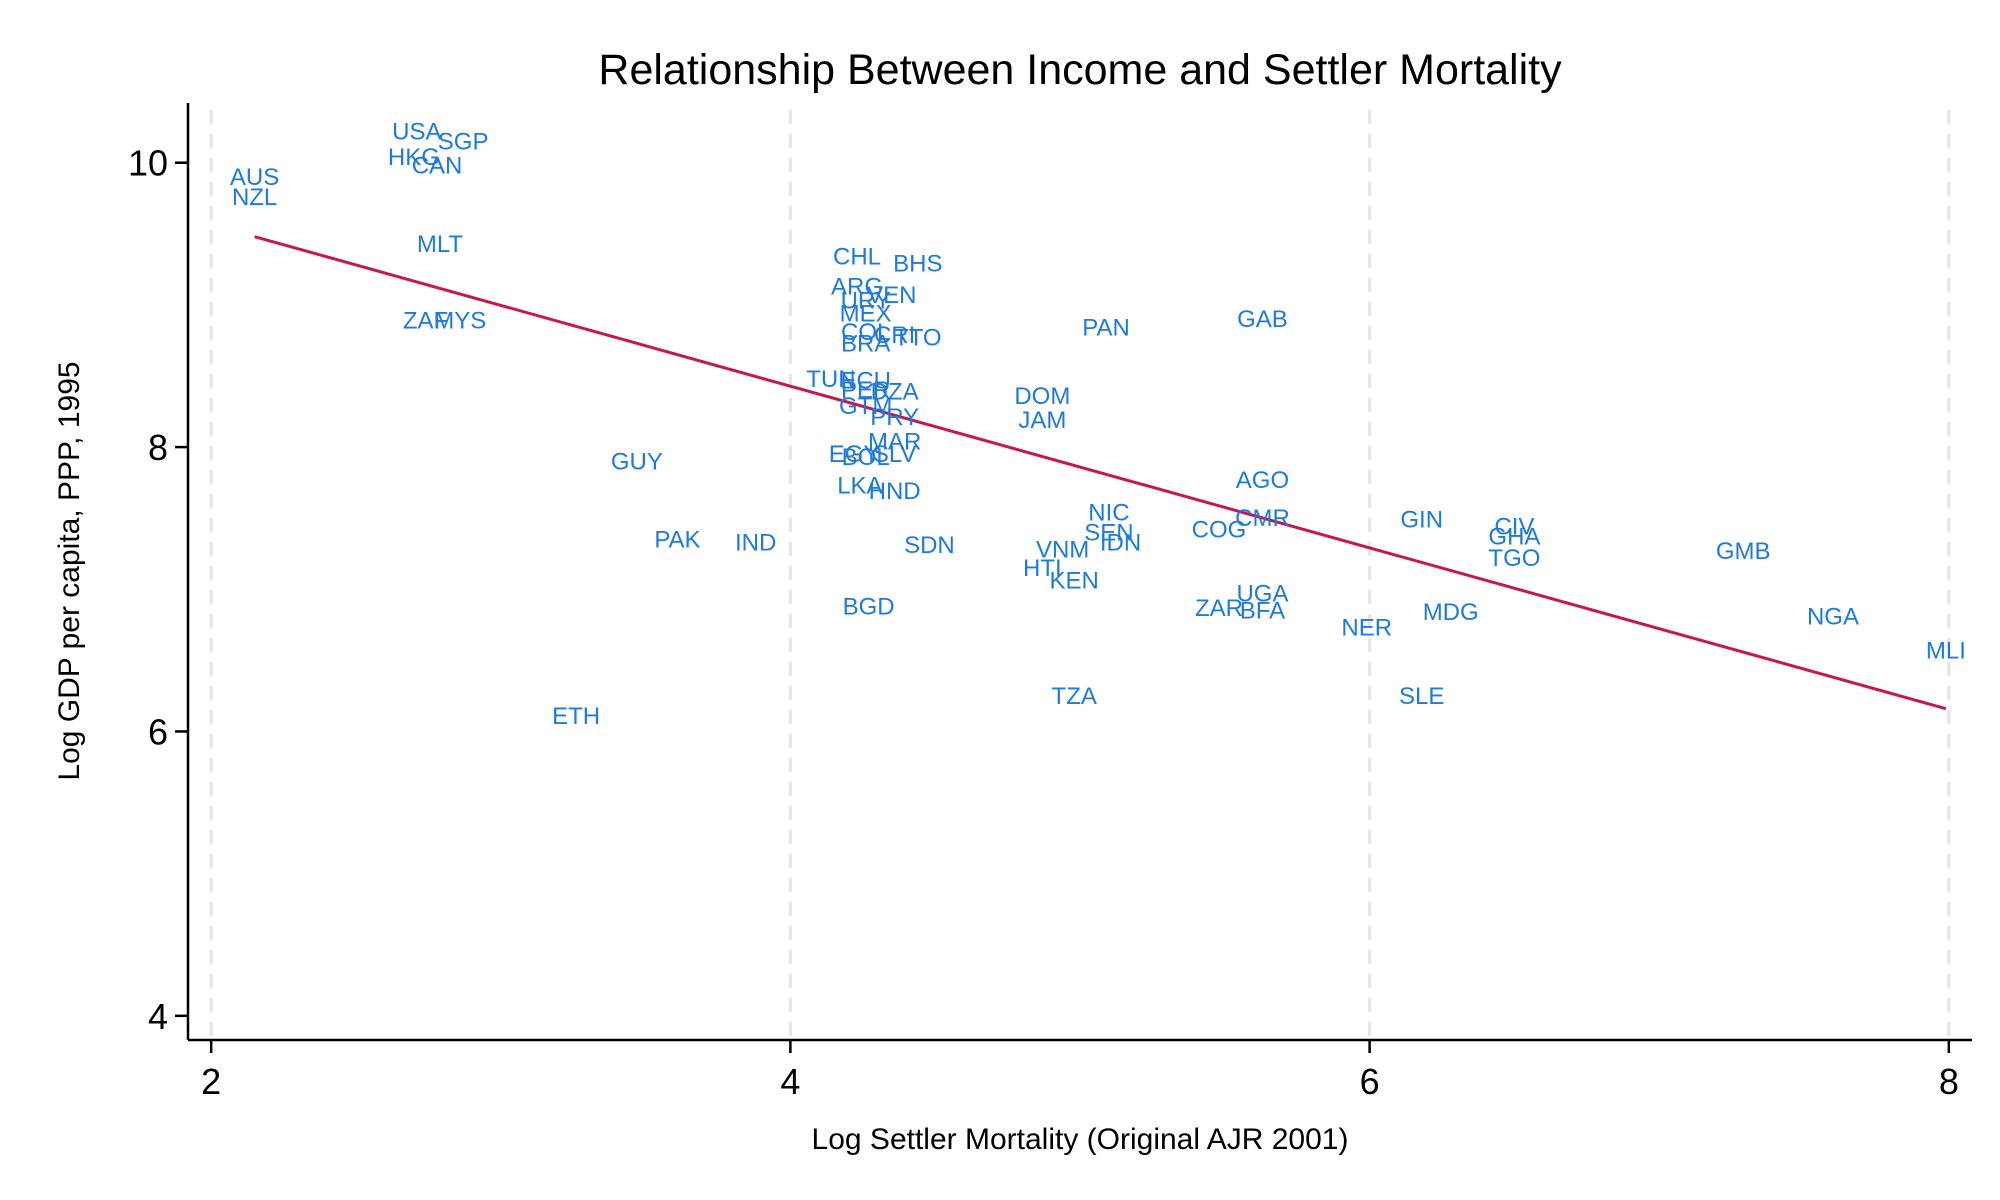 The image size is (2000, 1200). Describe the element at coordinates (790, 1081) in the screenshot. I see `x-tick-label: 4` at that location.